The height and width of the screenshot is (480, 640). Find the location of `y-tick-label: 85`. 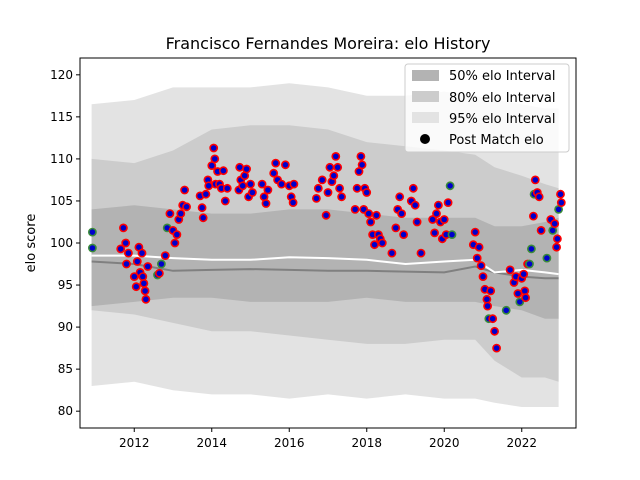

y-tick-label: 85 is located at coordinates (65, 369).